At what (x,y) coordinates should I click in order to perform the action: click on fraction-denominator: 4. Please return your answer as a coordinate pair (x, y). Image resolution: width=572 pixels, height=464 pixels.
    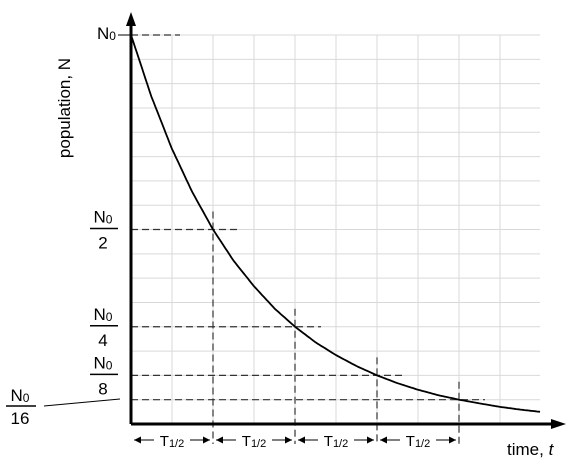
    Looking at the image, I should click on (102, 340).